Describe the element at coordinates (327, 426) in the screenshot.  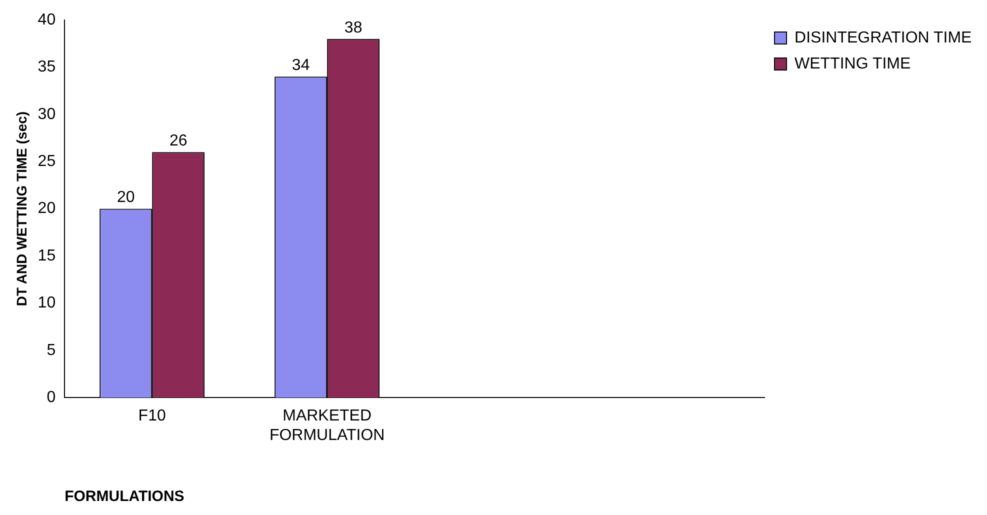
I see `x-tick-label: MARKETED FORMULATION` at that location.